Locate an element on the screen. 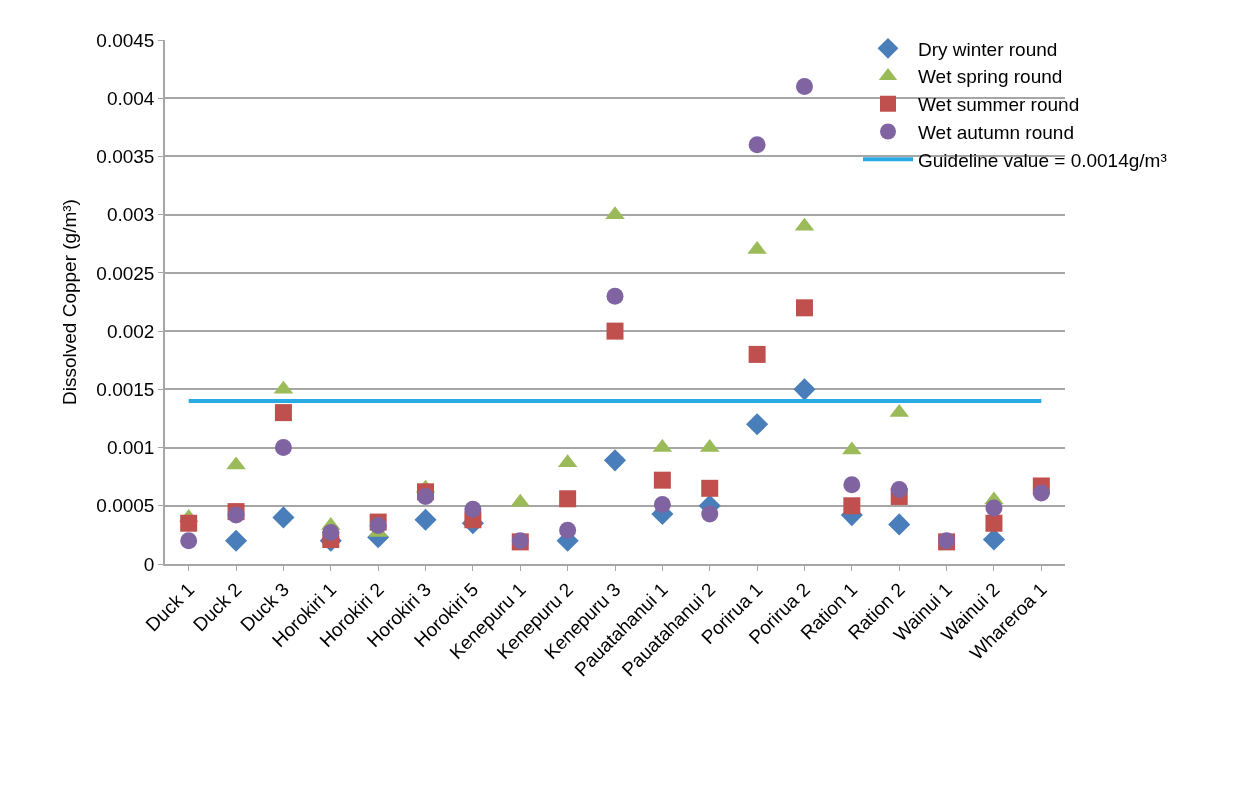 Image resolution: width=1252 pixels, height=789 pixels. legend-label: Wet summer round is located at coordinates (999, 105).